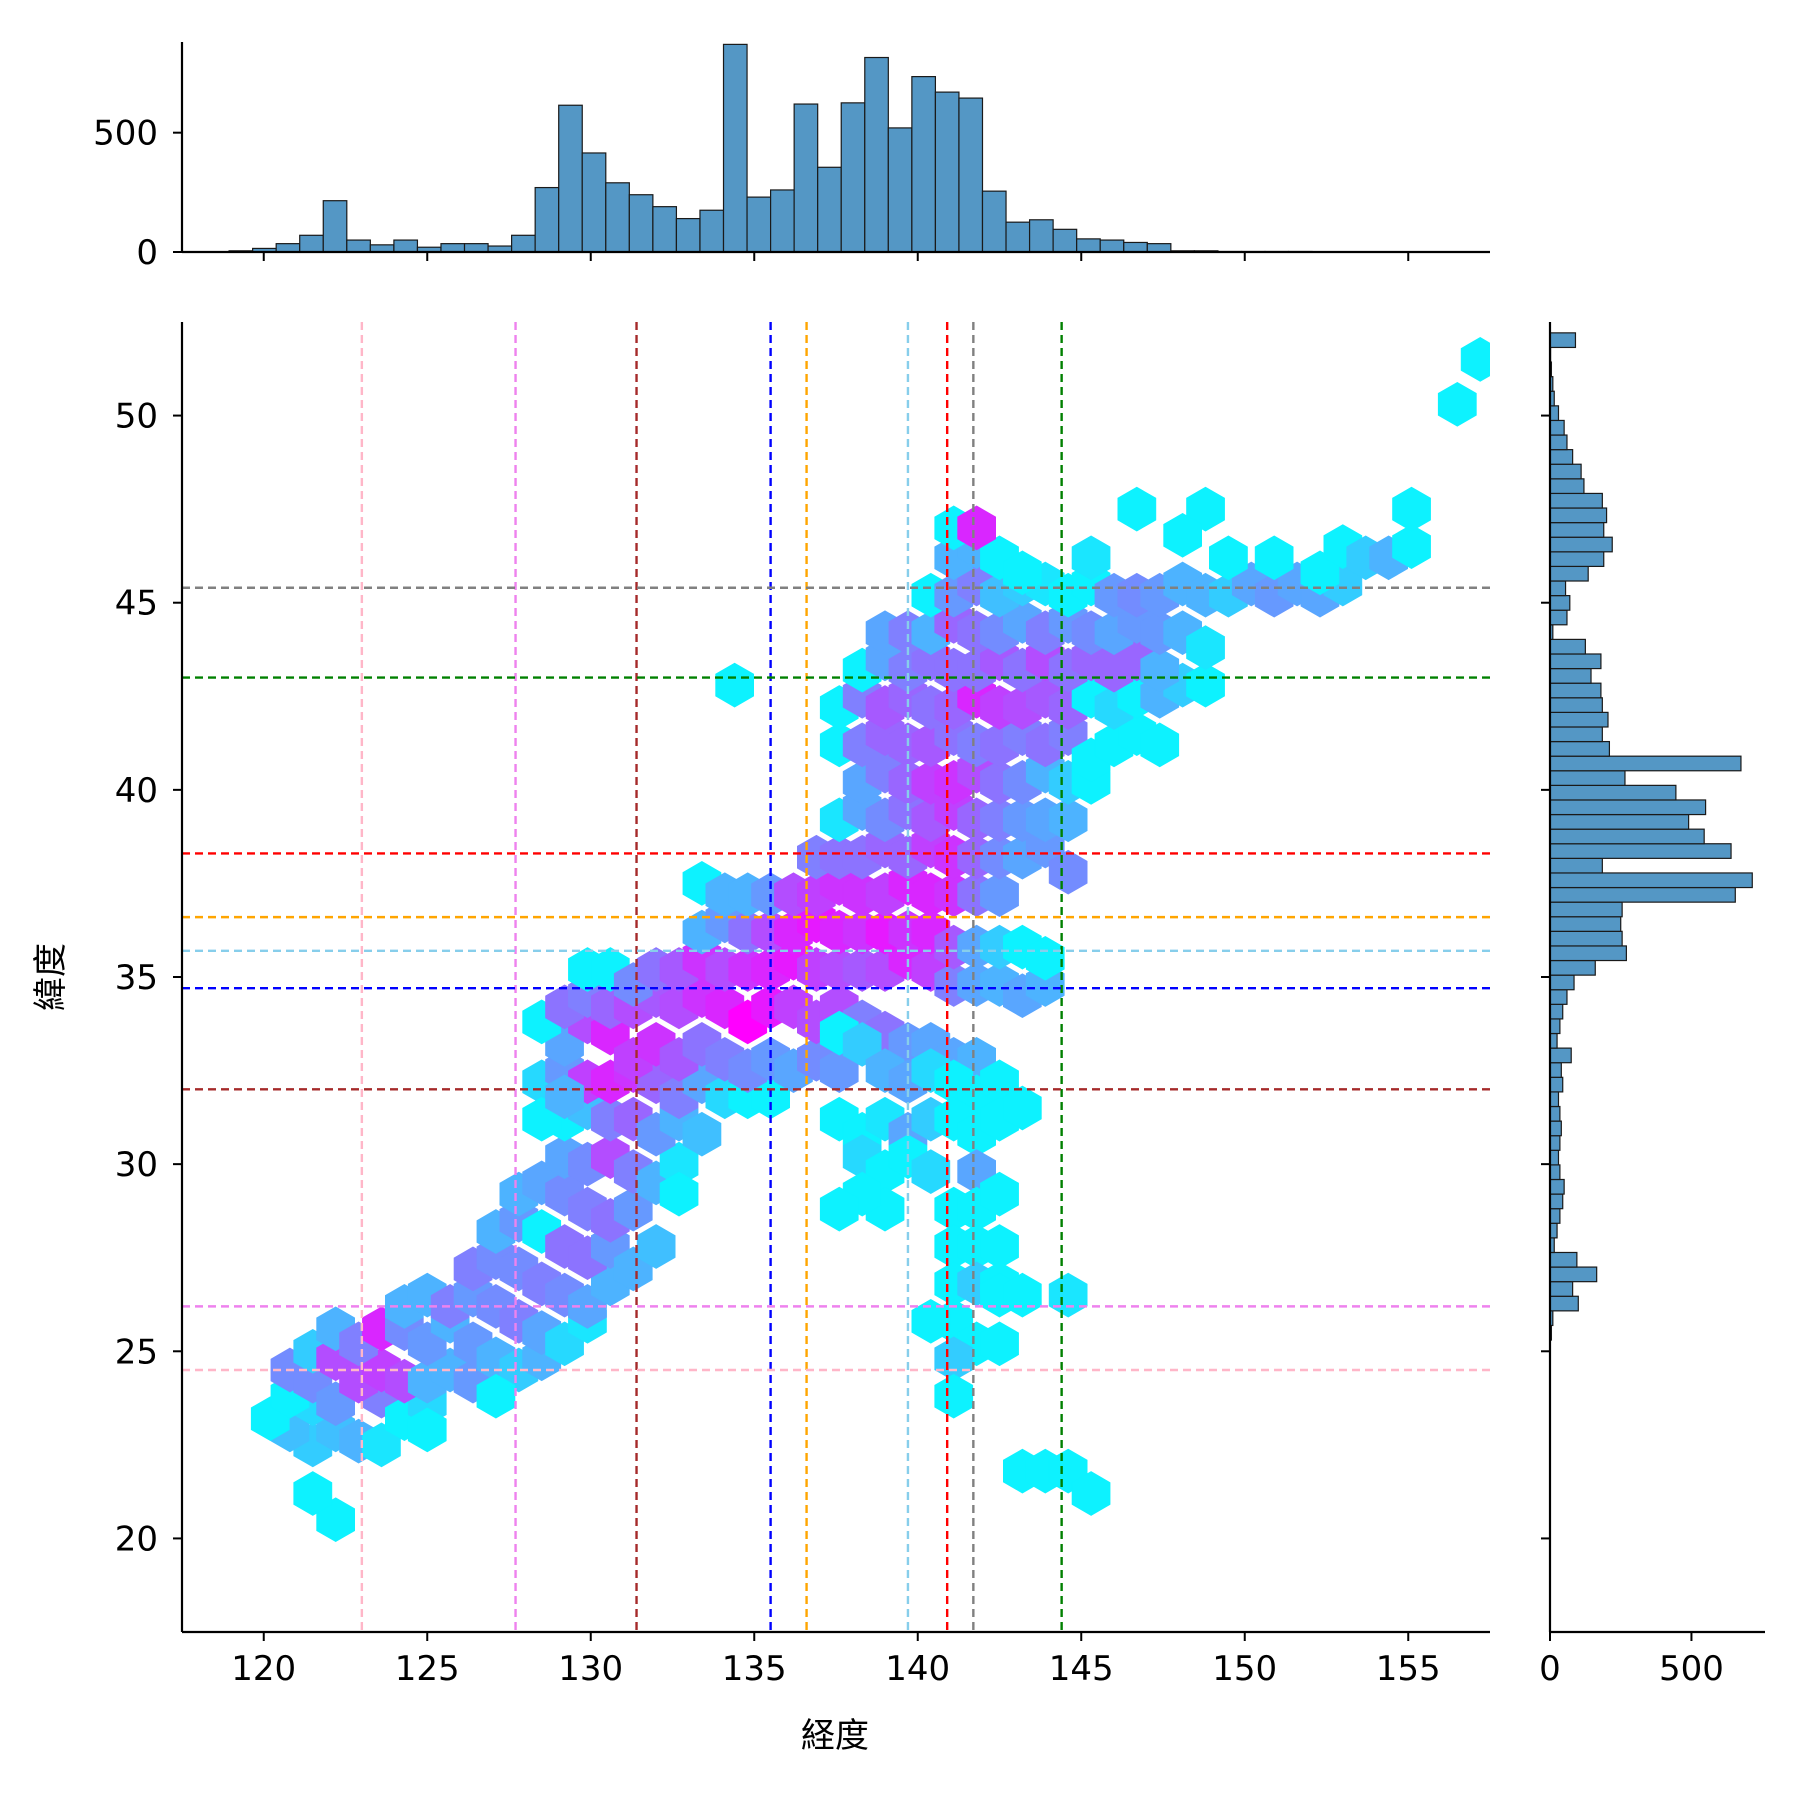 This screenshot has width=1800, height=1800. I want to click on right-histogram-bars, so click(1651, 836).